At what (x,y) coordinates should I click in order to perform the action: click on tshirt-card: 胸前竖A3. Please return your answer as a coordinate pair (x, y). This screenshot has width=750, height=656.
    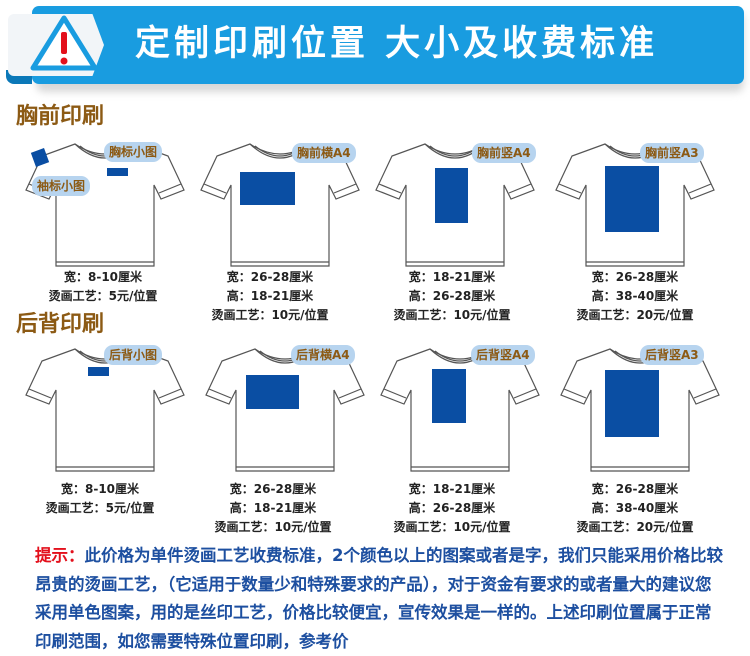
    Looking at the image, I should click on (635, 205).